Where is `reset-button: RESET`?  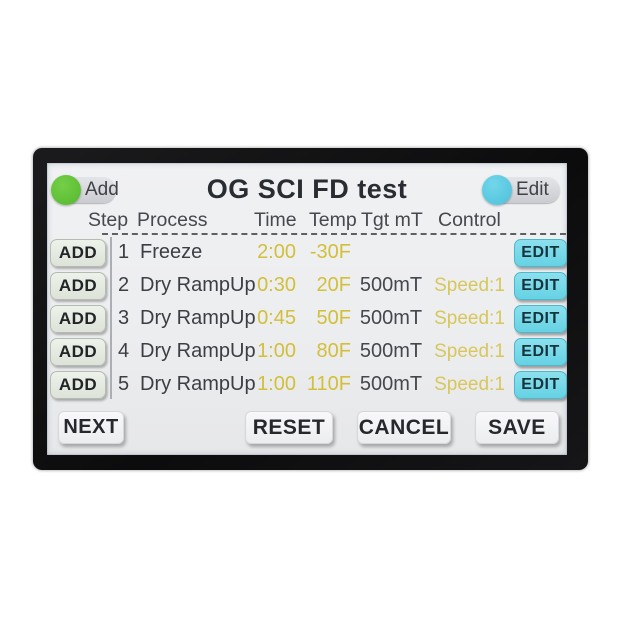 reset-button: RESET is located at coordinates (289, 427).